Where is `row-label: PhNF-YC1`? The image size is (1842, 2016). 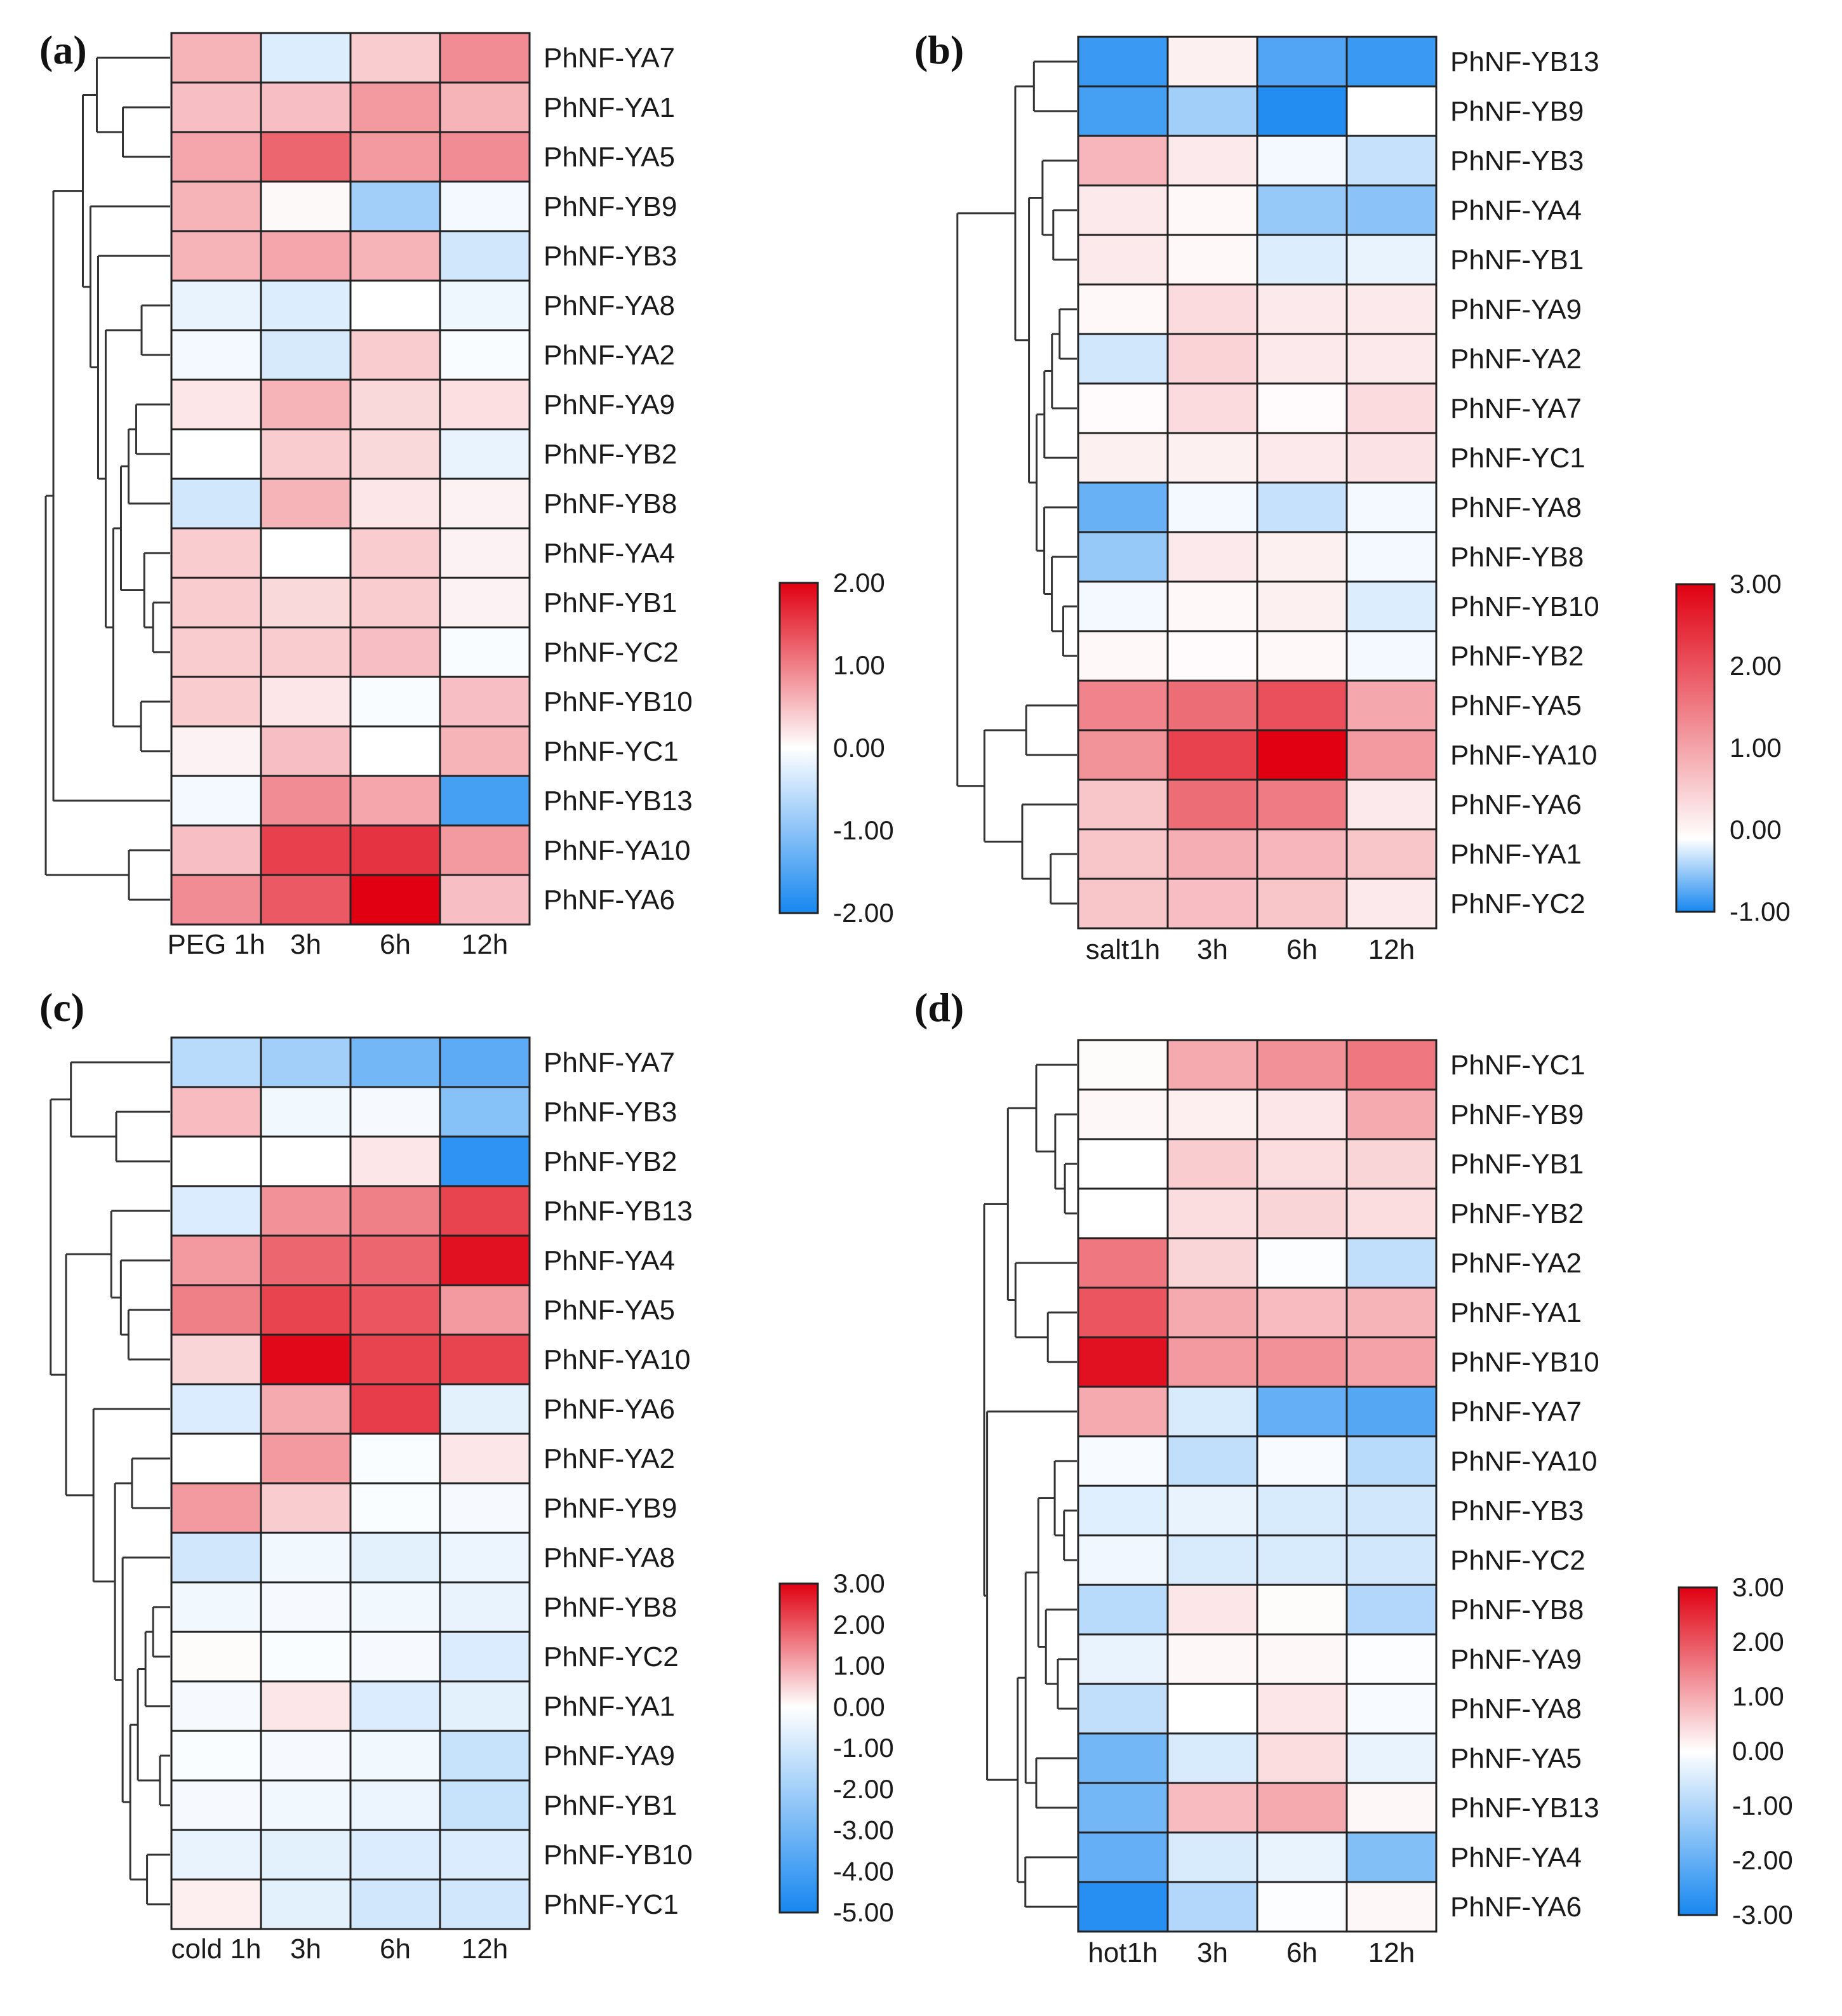
row-label: PhNF-YC1 is located at coordinates (611, 1904).